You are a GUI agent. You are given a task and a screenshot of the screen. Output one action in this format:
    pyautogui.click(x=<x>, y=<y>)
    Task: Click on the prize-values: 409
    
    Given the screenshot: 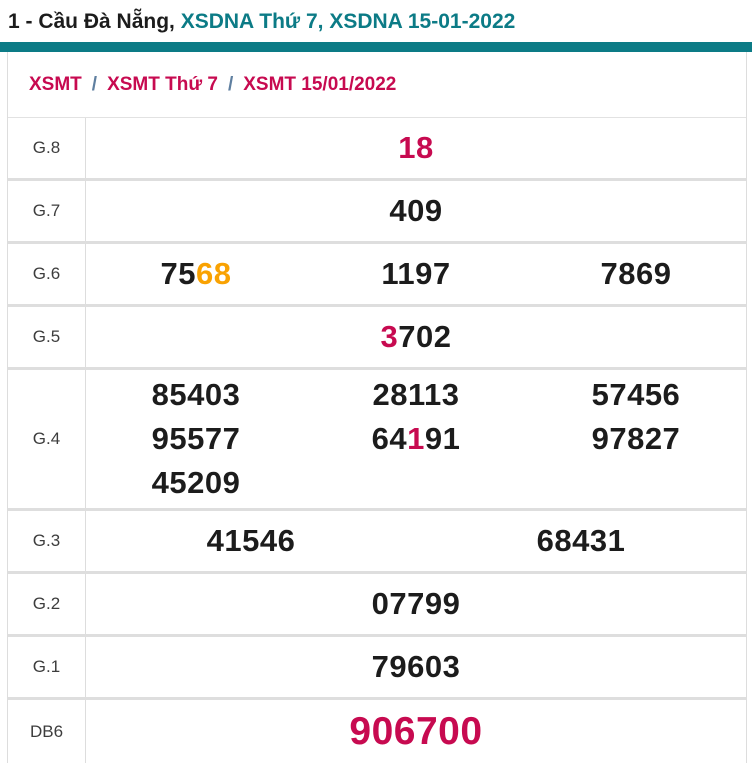 What is the action you would take?
    pyautogui.click(x=416, y=211)
    